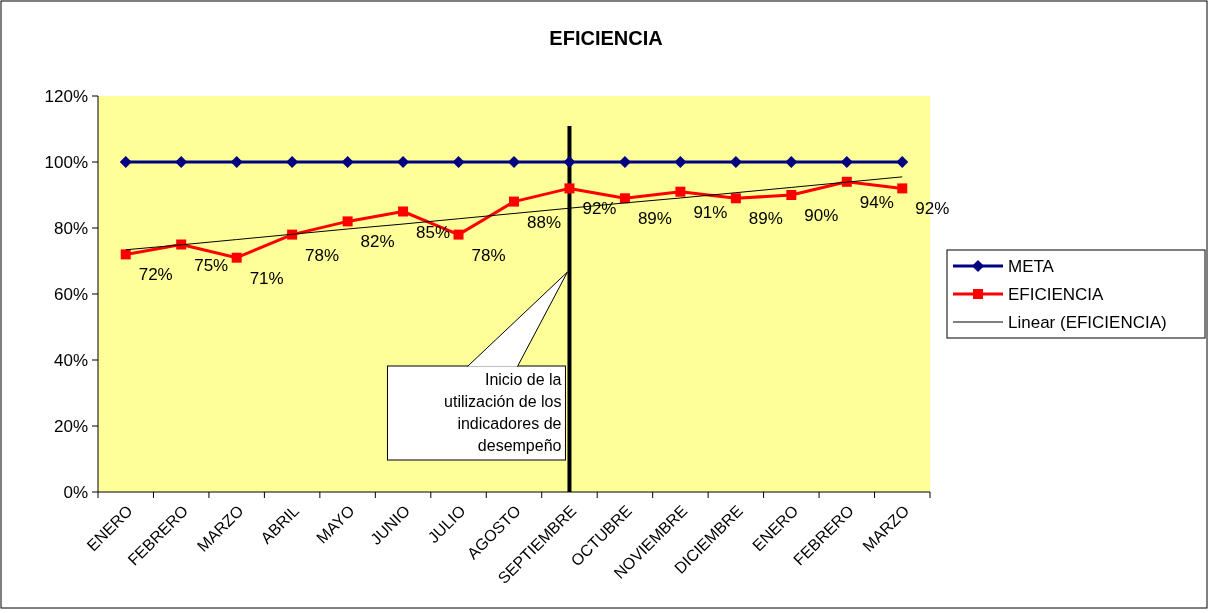 This screenshot has width=1212, height=613. I want to click on y-tick-label: 80%, so click(70, 228).